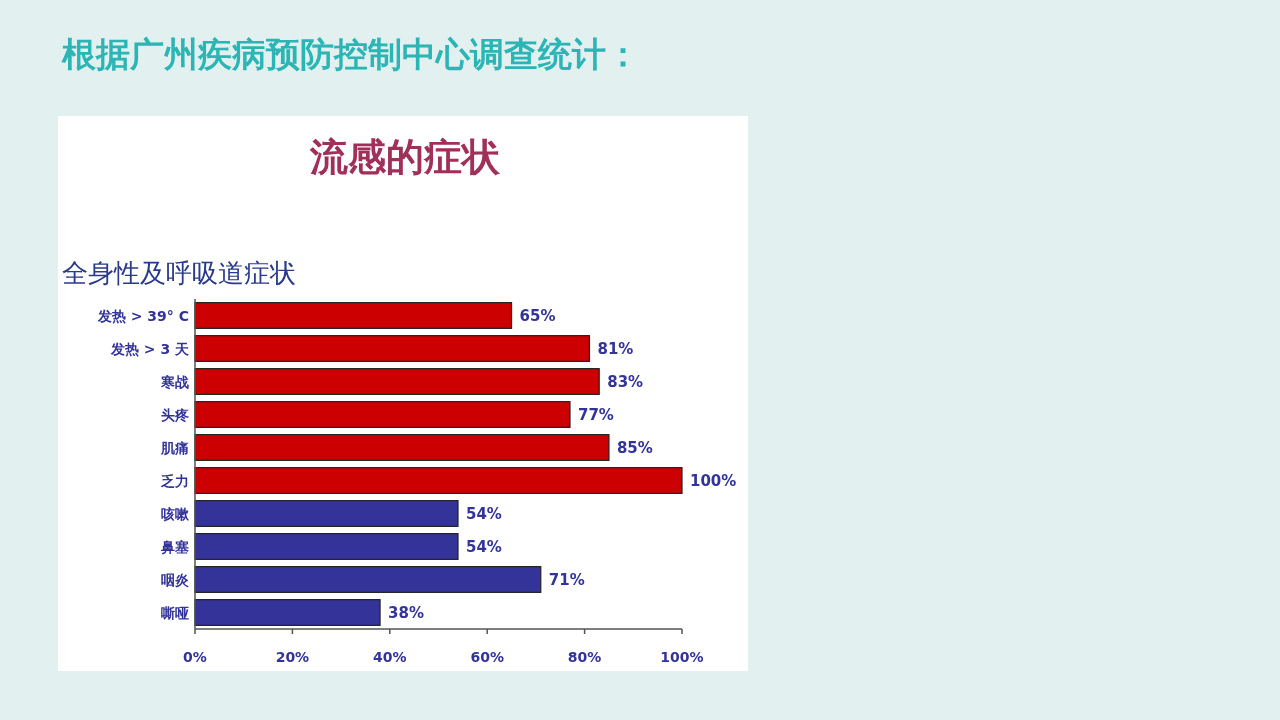  What do you see at coordinates (350, 54) in the screenshot?
I see `chart-title: 根据广州疾病预防控制中心调查统计：` at bounding box center [350, 54].